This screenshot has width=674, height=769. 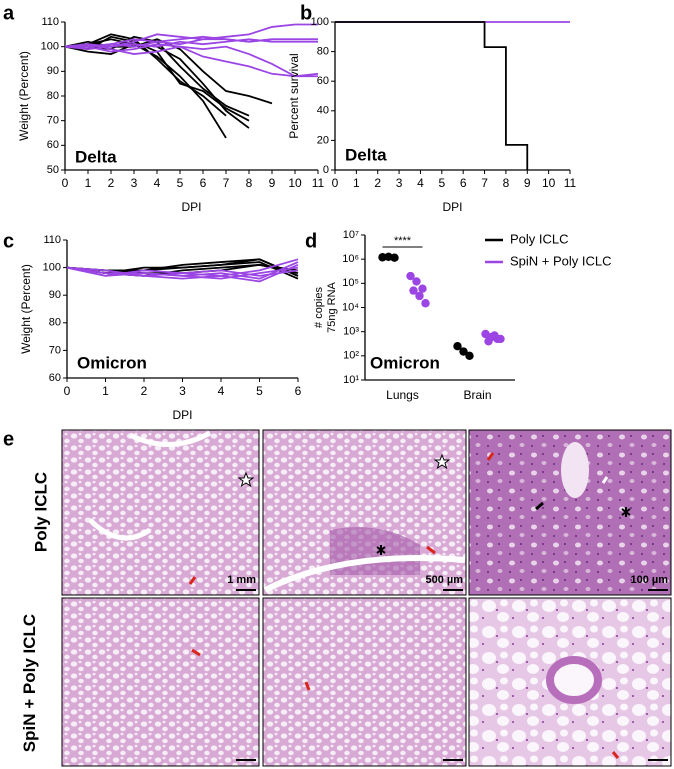 I want to click on y-tick-label: 10⁴, so click(x=350, y=307).